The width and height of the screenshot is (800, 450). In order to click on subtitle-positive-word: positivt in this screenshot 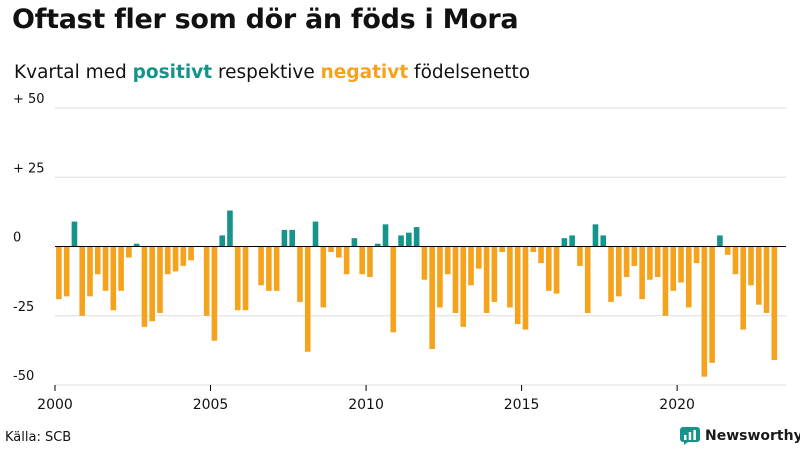, I will do `click(172, 72)`.